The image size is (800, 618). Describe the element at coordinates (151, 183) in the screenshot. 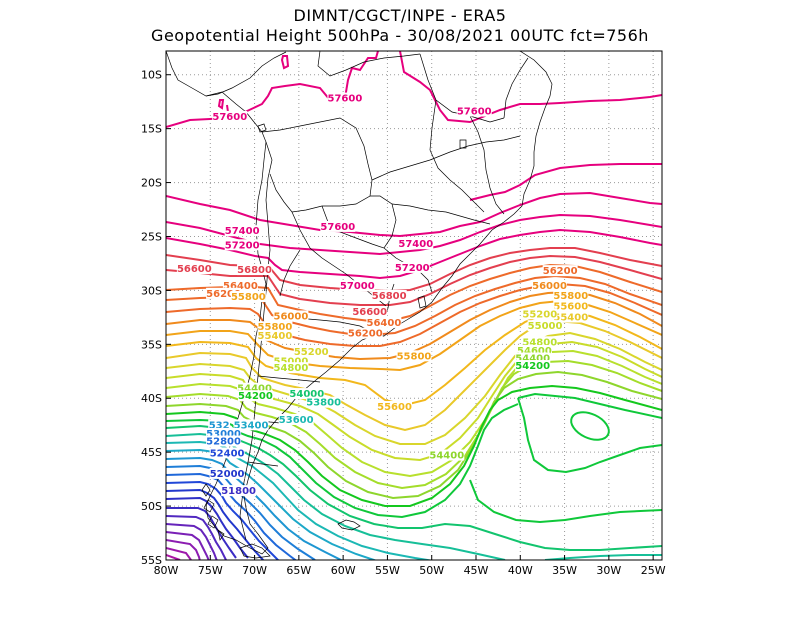

I see `lat-tick-label: 20S` at that location.